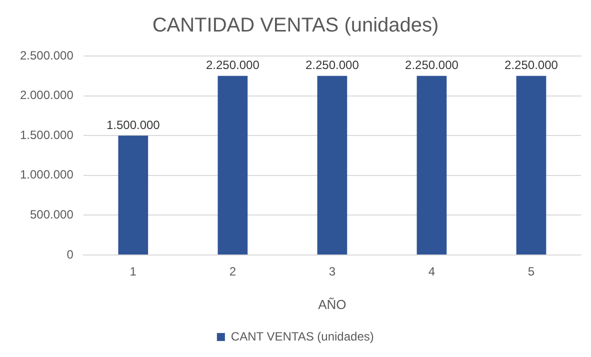 This screenshot has width=591, height=357. What do you see at coordinates (432, 271) in the screenshot?
I see `x-tick-label: 4` at bounding box center [432, 271].